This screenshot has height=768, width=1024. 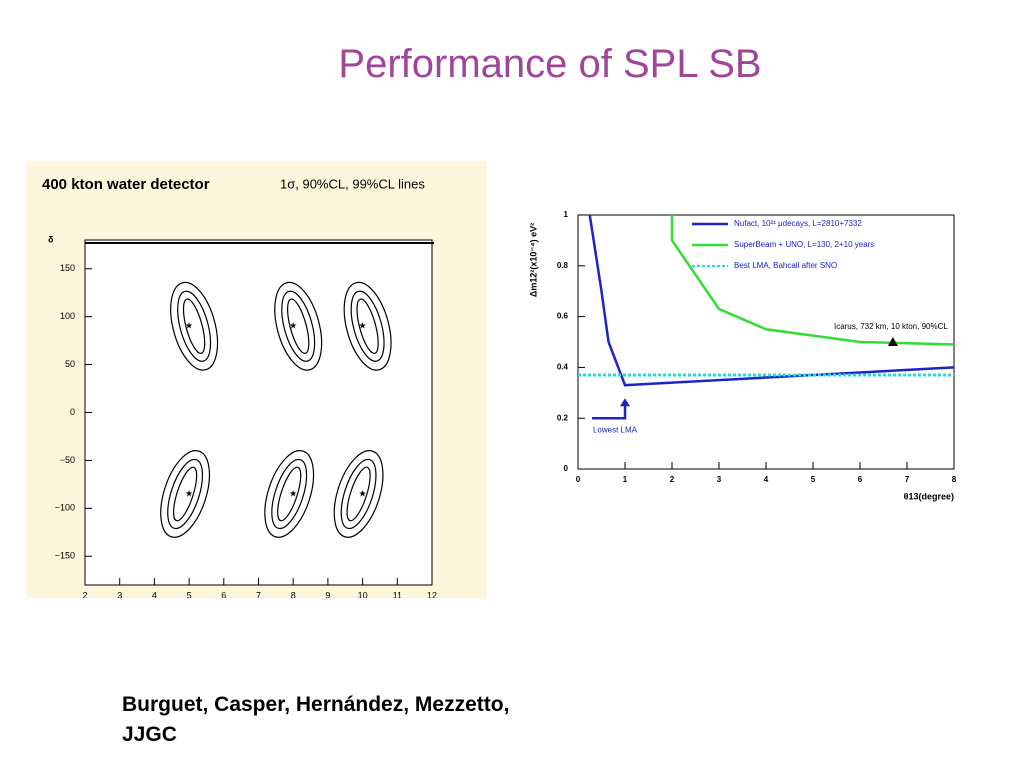 I want to click on y-tick-label: 50, so click(x=70, y=364).